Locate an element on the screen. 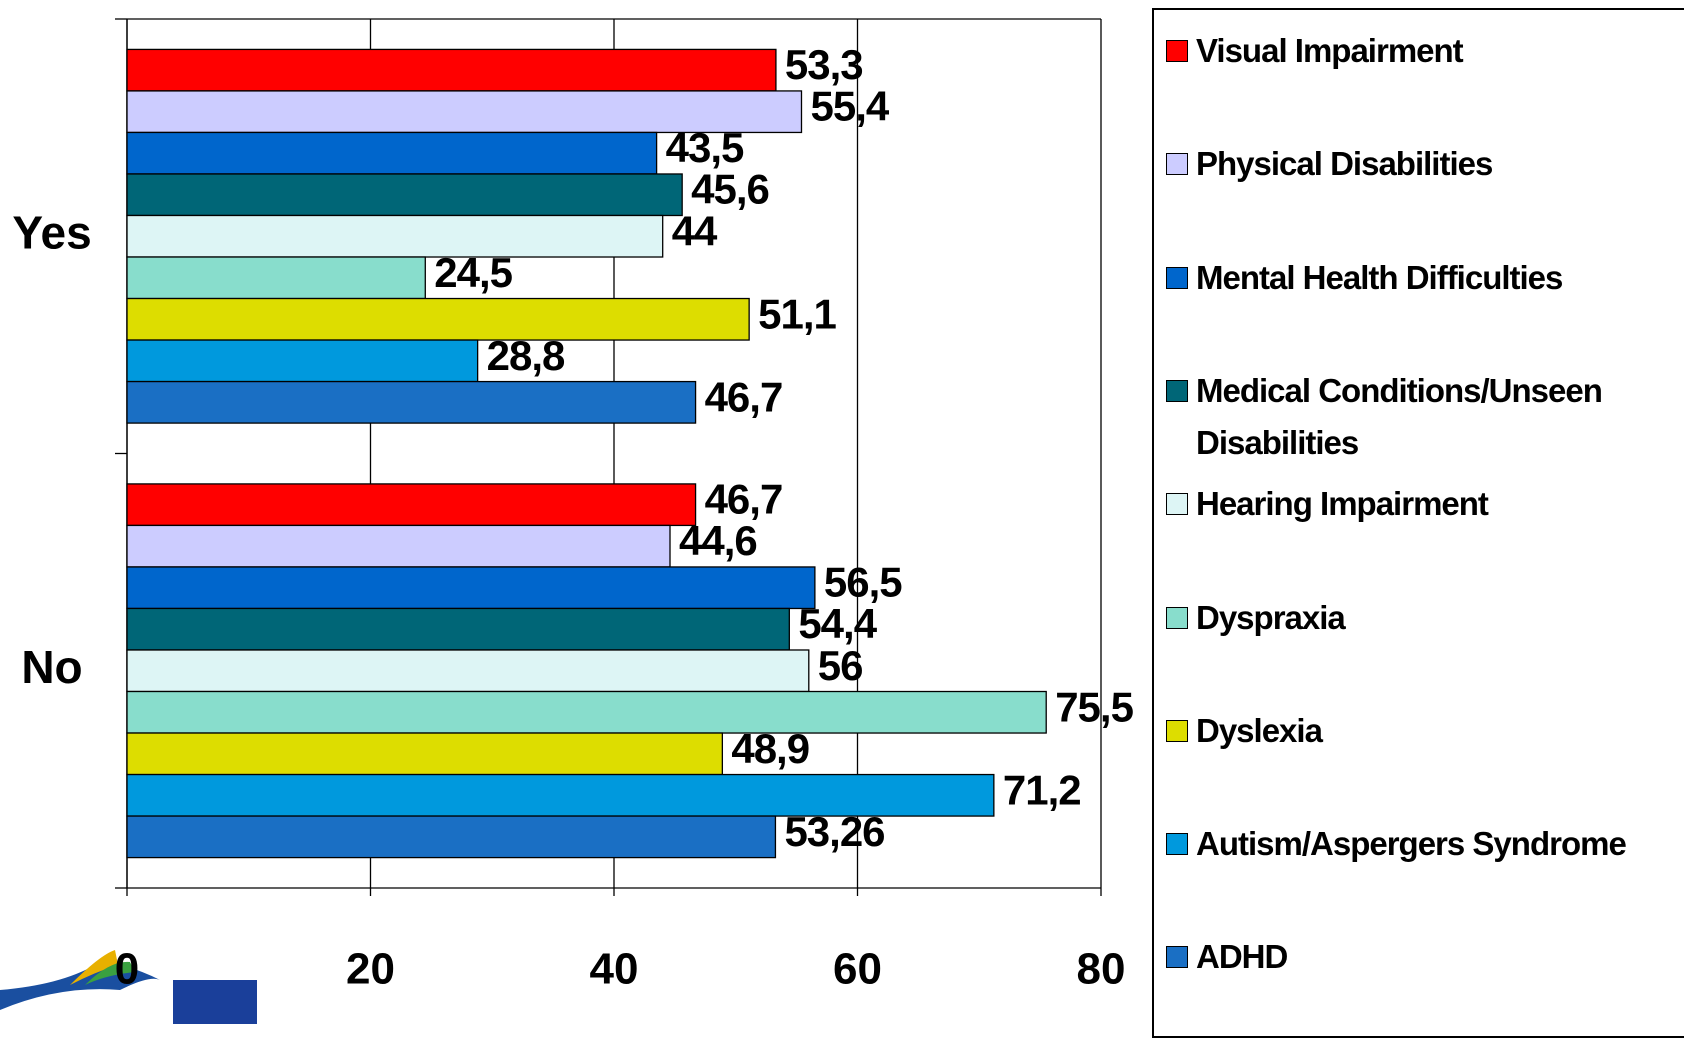 The width and height of the screenshot is (1684, 1038). legend-item: ADHD is located at coordinates (1421, 957).